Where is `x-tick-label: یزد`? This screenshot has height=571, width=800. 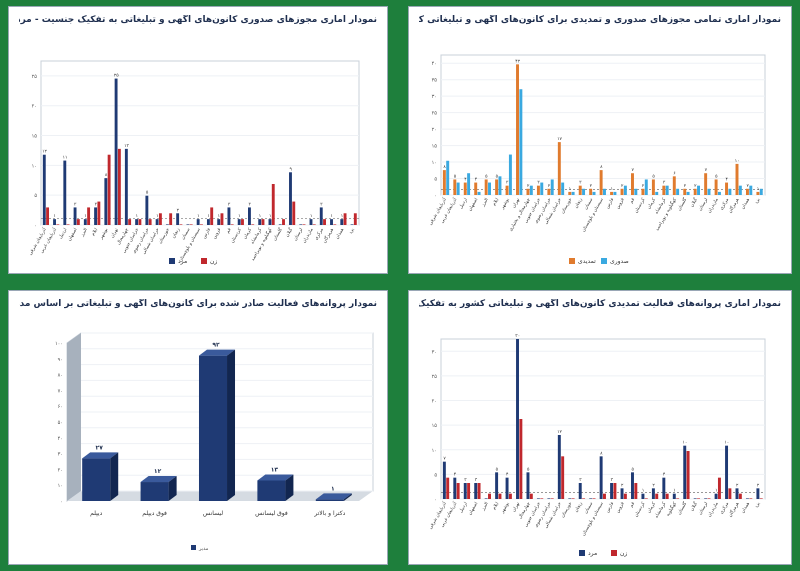
x-tick-label: یزد is located at coordinates (758, 505).